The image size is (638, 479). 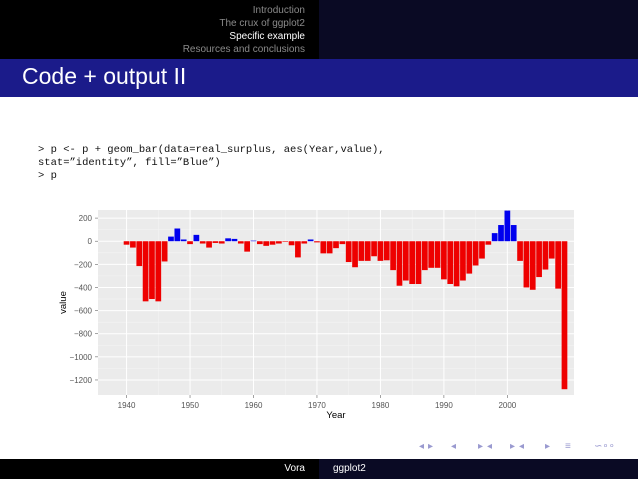 What do you see at coordinates (83, 311) in the screenshot?
I see `y-tick-label: −600` at bounding box center [83, 311].